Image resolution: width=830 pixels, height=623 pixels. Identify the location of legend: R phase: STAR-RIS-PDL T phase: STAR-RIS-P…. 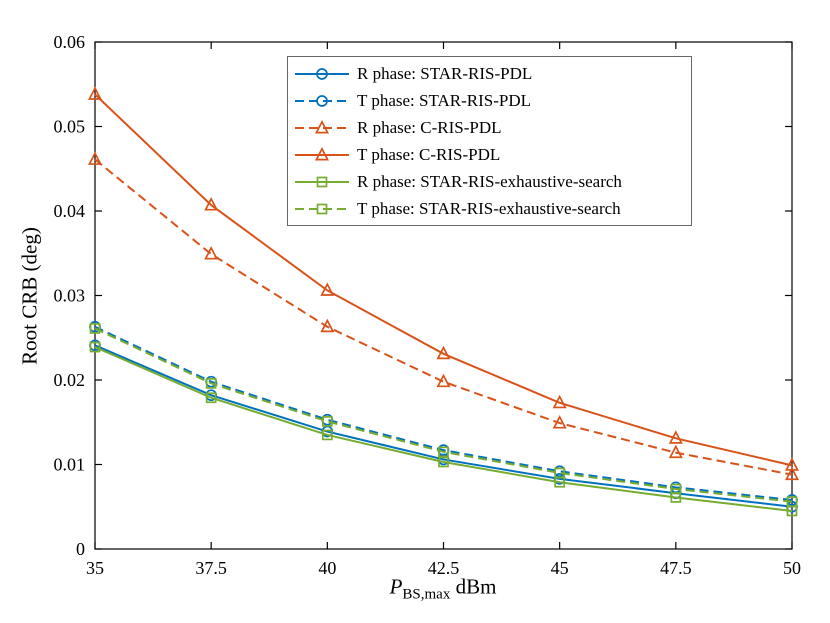
(489, 141).